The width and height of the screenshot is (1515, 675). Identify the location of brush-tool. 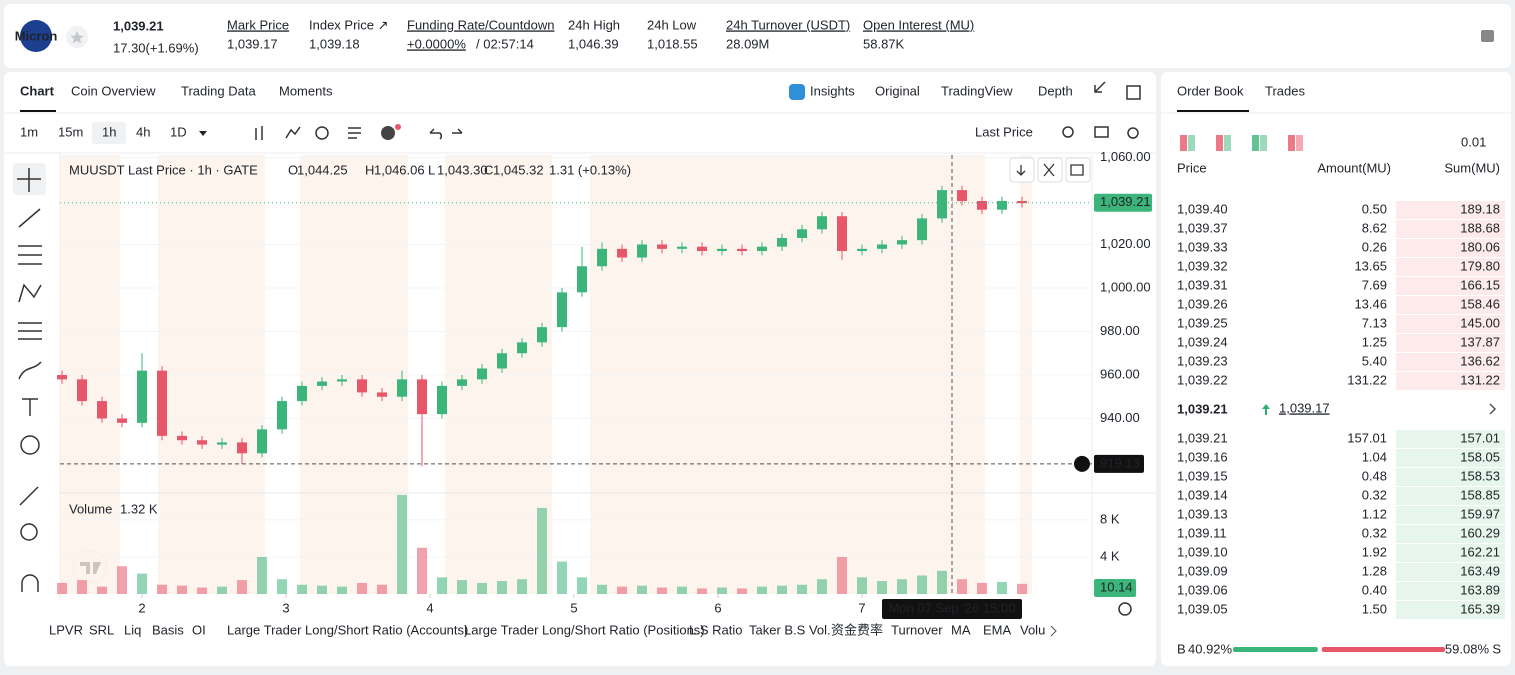
(30, 370).